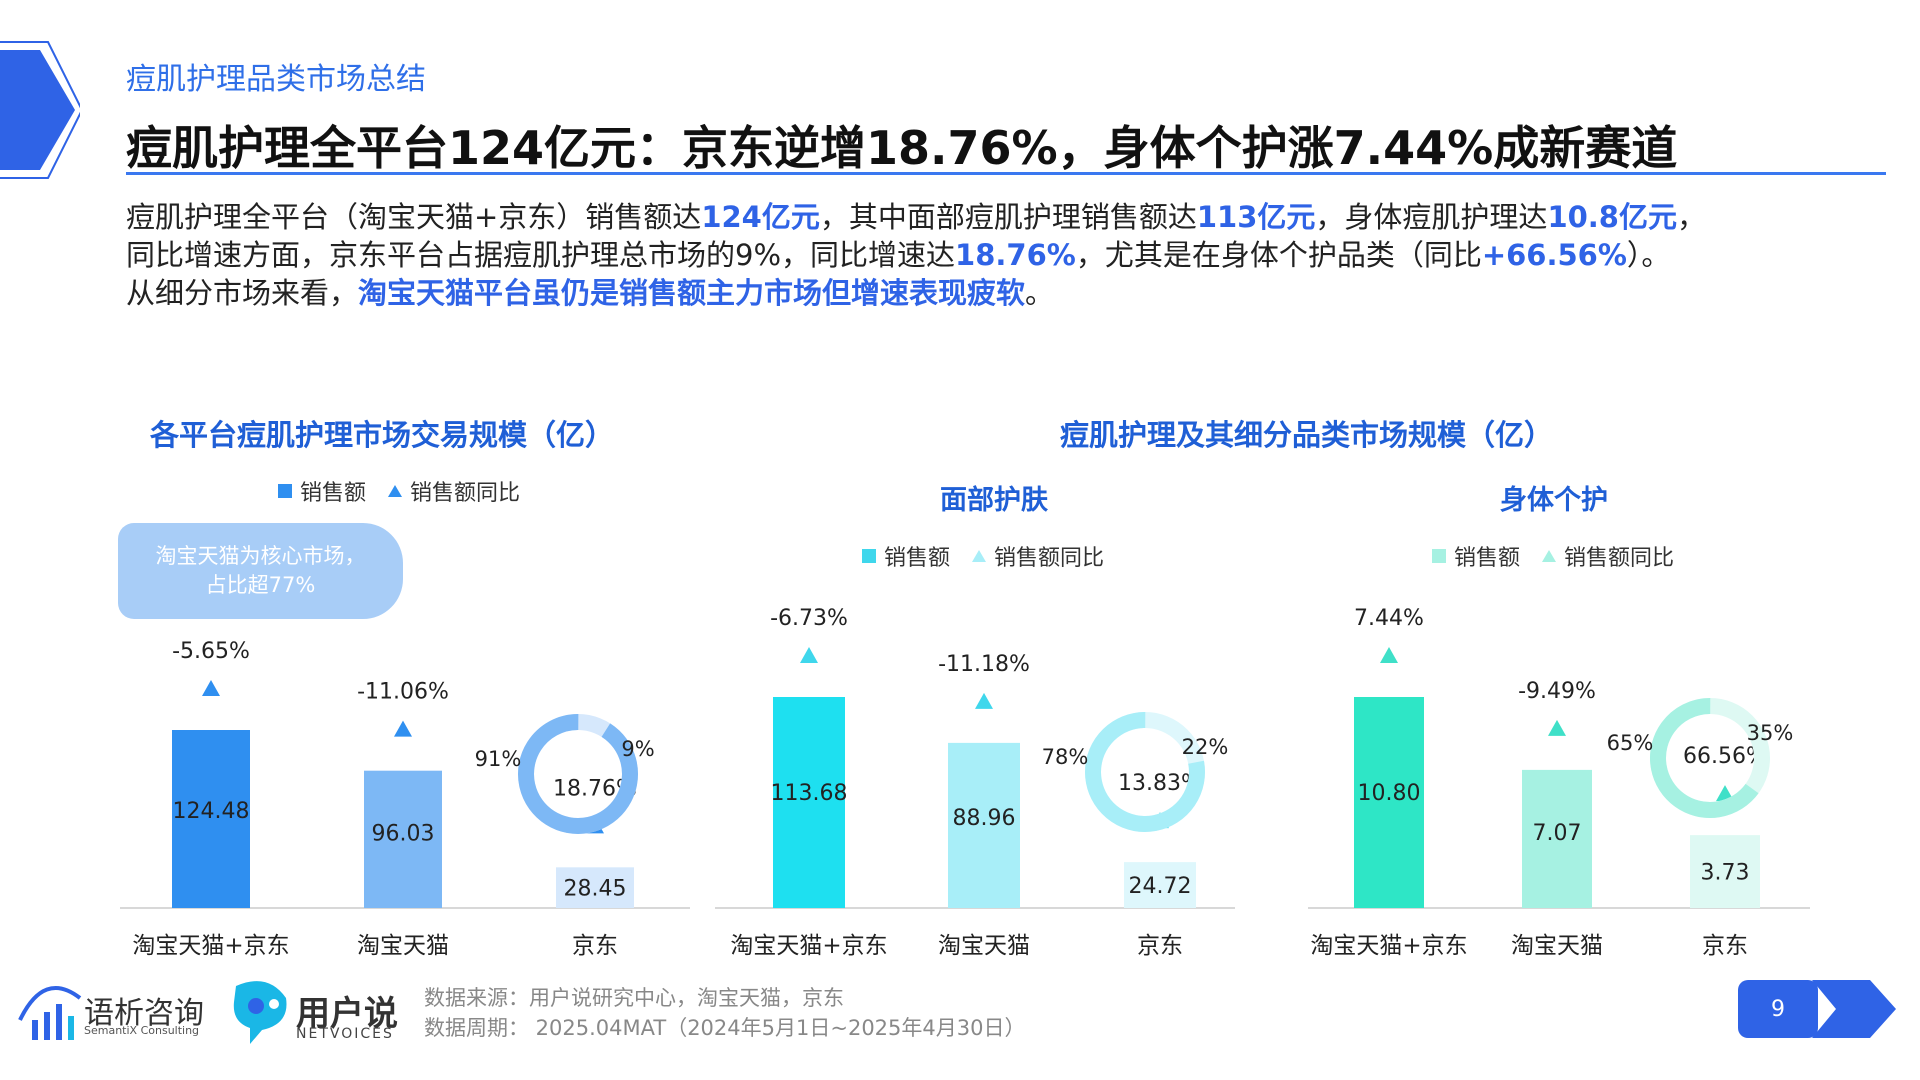 The image size is (1920, 1080). What do you see at coordinates (403, 833) in the screenshot?
I see `bar-value-label: 96.03` at bounding box center [403, 833].